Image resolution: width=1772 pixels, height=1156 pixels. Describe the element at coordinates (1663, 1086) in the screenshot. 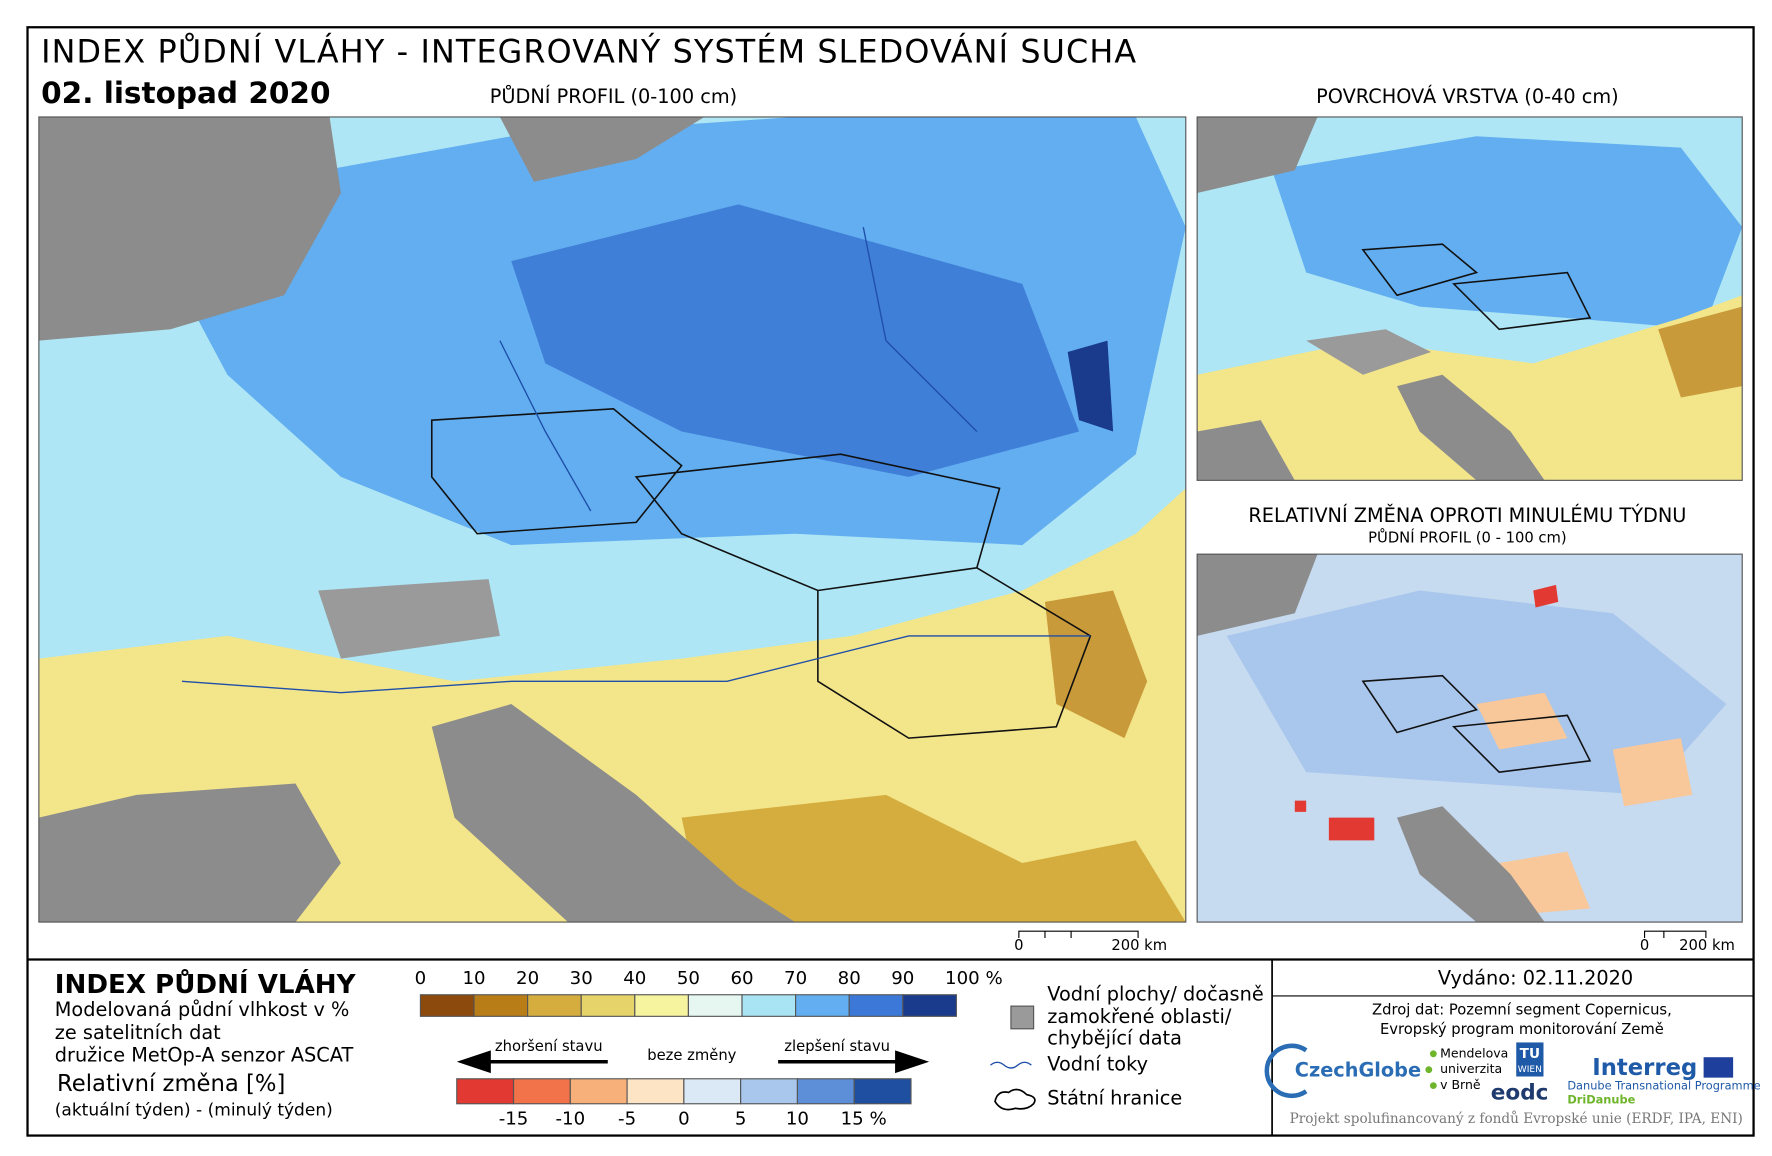

I see `logo: Danube Transnational Programme` at that location.